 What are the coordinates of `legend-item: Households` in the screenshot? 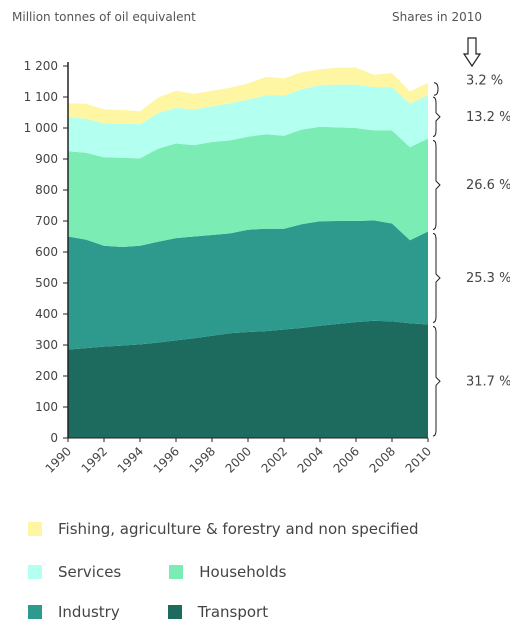 It's located at (227, 572).